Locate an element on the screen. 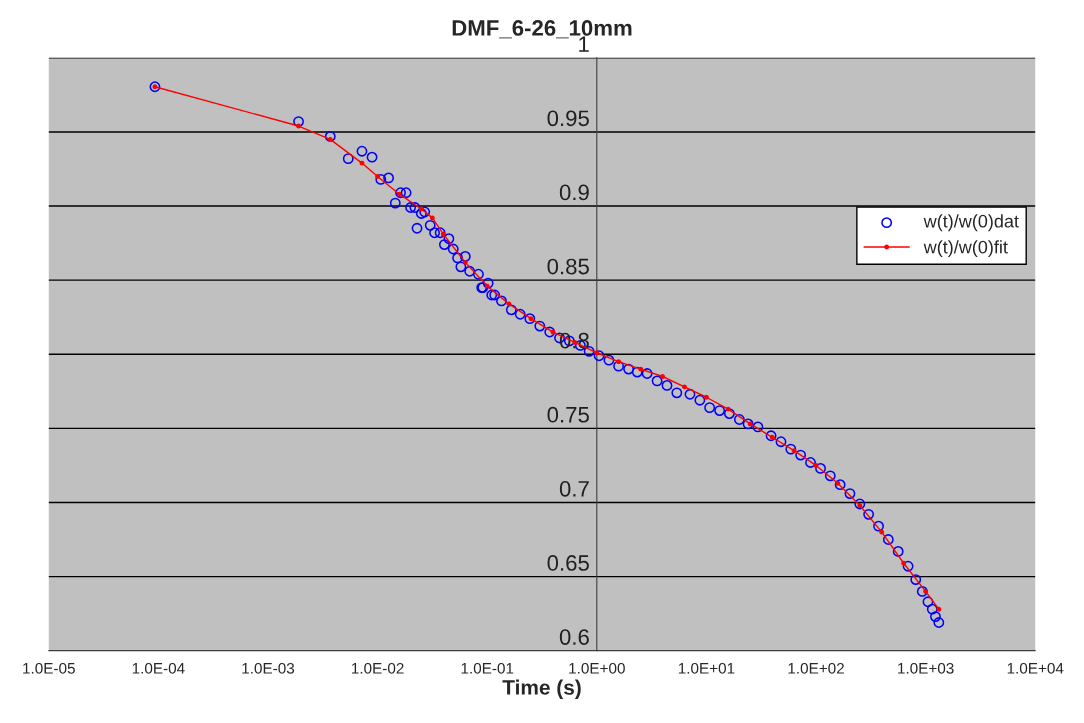 This screenshot has height=723, width=1084. y-tick-label: 0.9 is located at coordinates (574, 192).